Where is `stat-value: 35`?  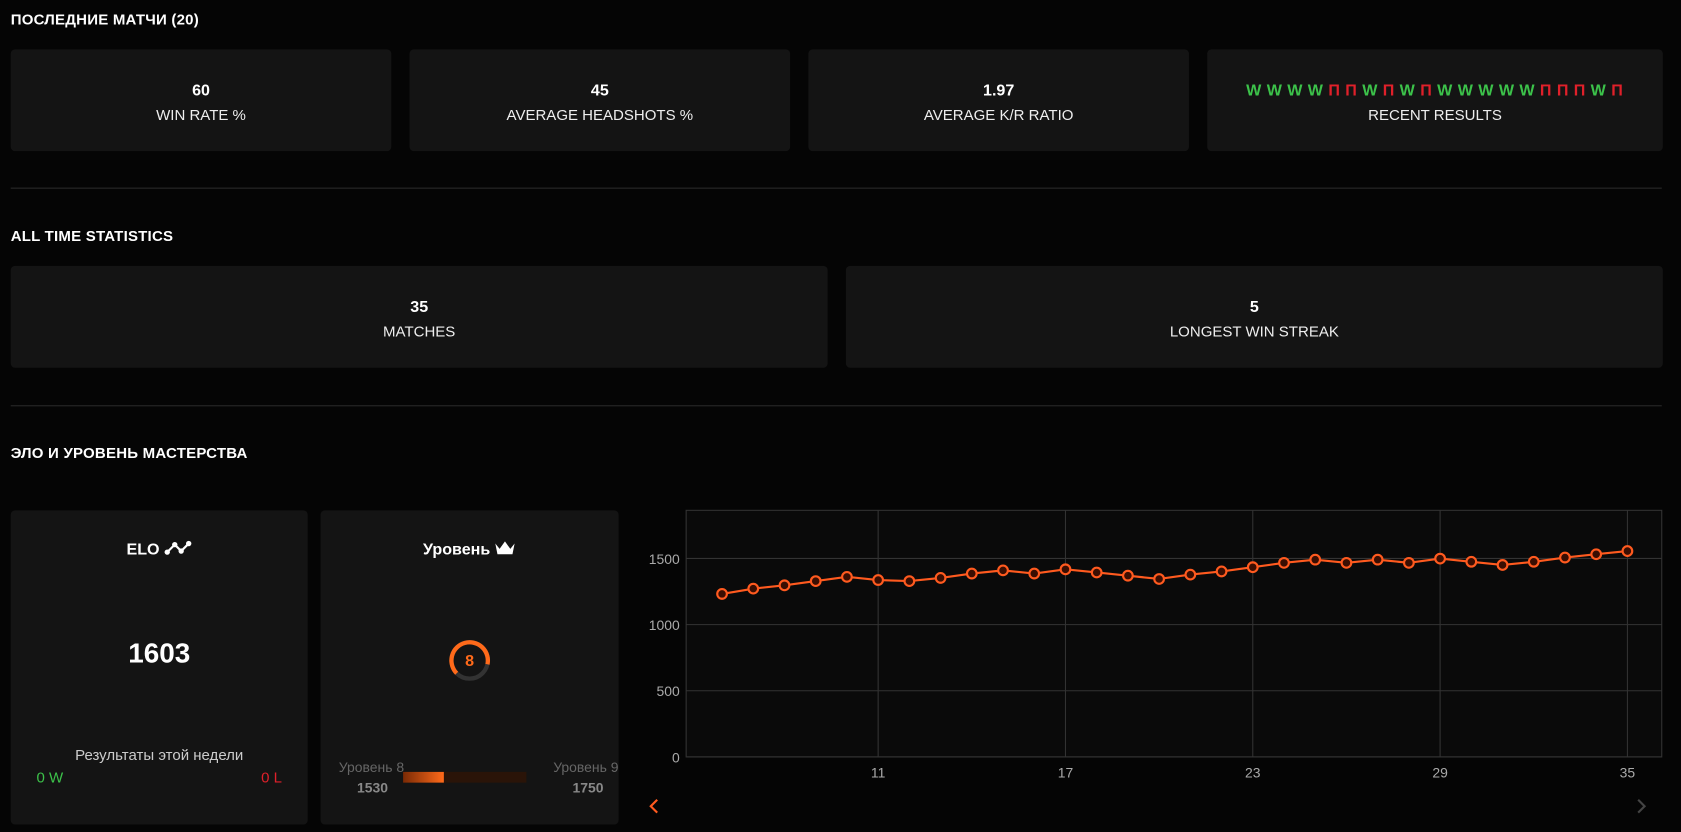
stat-value: 35 is located at coordinates (419, 307).